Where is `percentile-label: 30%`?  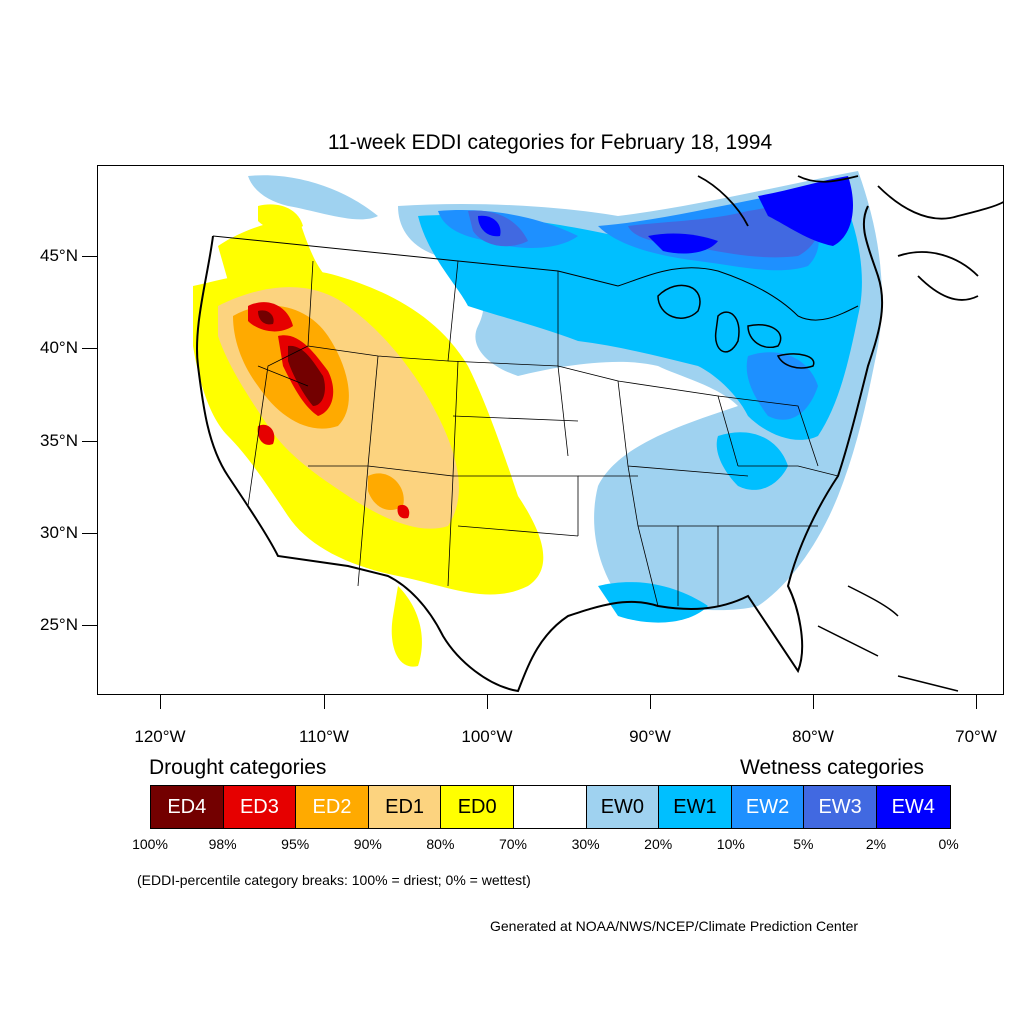
percentile-label: 30% is located at coordinates (585, 844).